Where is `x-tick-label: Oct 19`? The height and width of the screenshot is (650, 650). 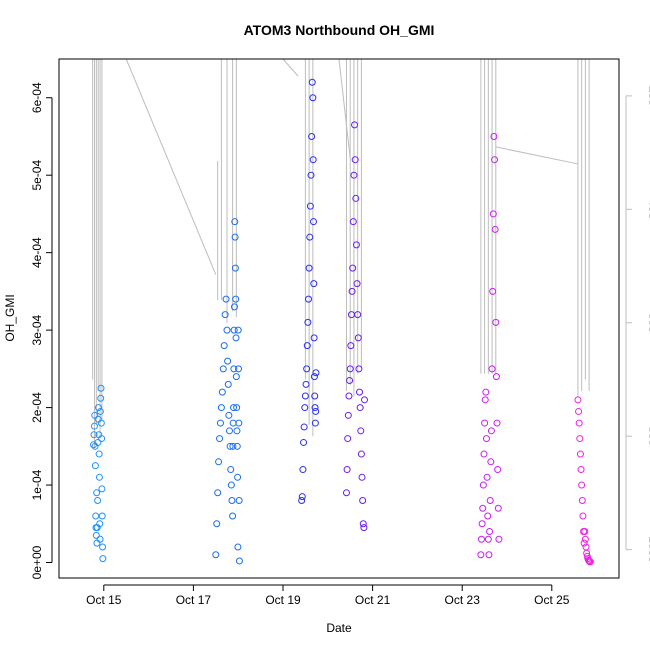
x-tick-label: Oct 19 is located at coordinates (283, 600).